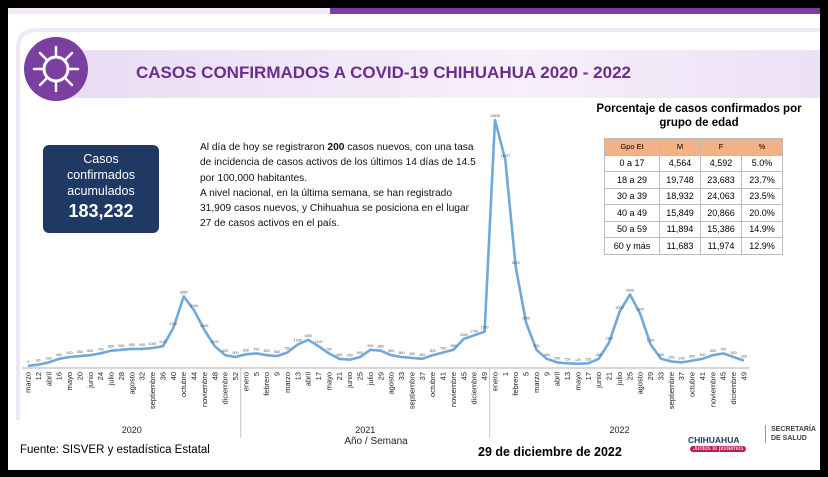 The image size is (828, 477). I want to click on x-tick-label: 32, so click(142, 376).